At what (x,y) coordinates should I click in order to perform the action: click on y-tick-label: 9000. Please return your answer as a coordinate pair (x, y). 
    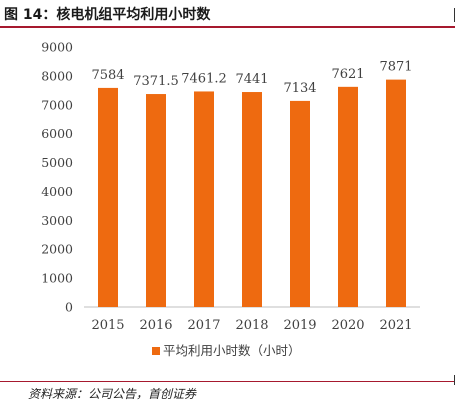
    Looking at the image, I should click on (57, 47).